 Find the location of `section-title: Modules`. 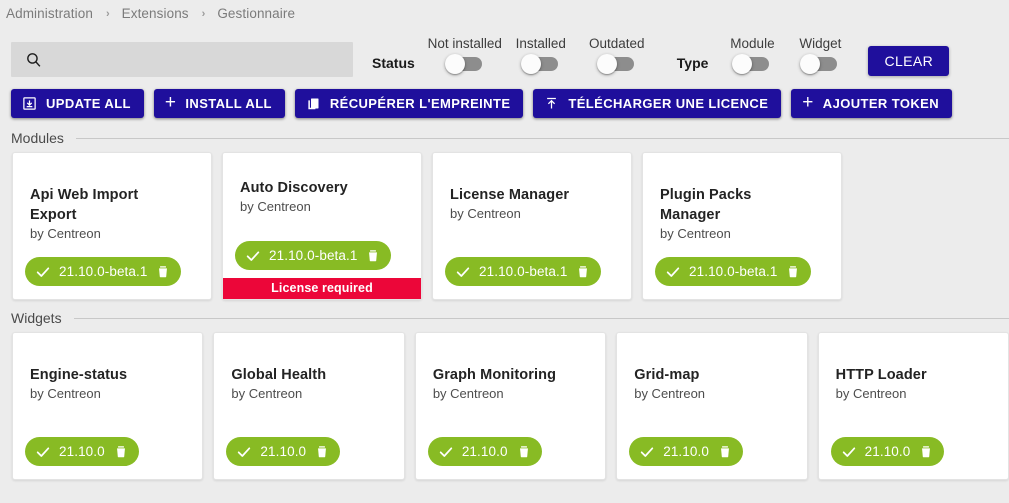

section-title: Modules is located at coordinates (37, 138).